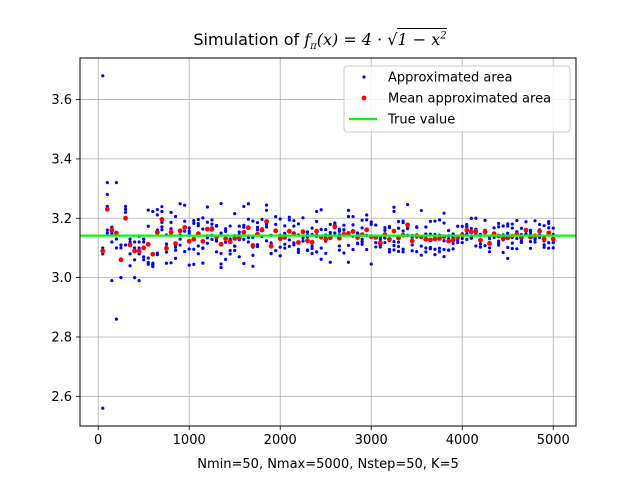 The width and height of the screenshot is (640, 480). Describe the element at coordinates (450, 78) in the screenshot. I see `legend-label: Approximated area` at that location.